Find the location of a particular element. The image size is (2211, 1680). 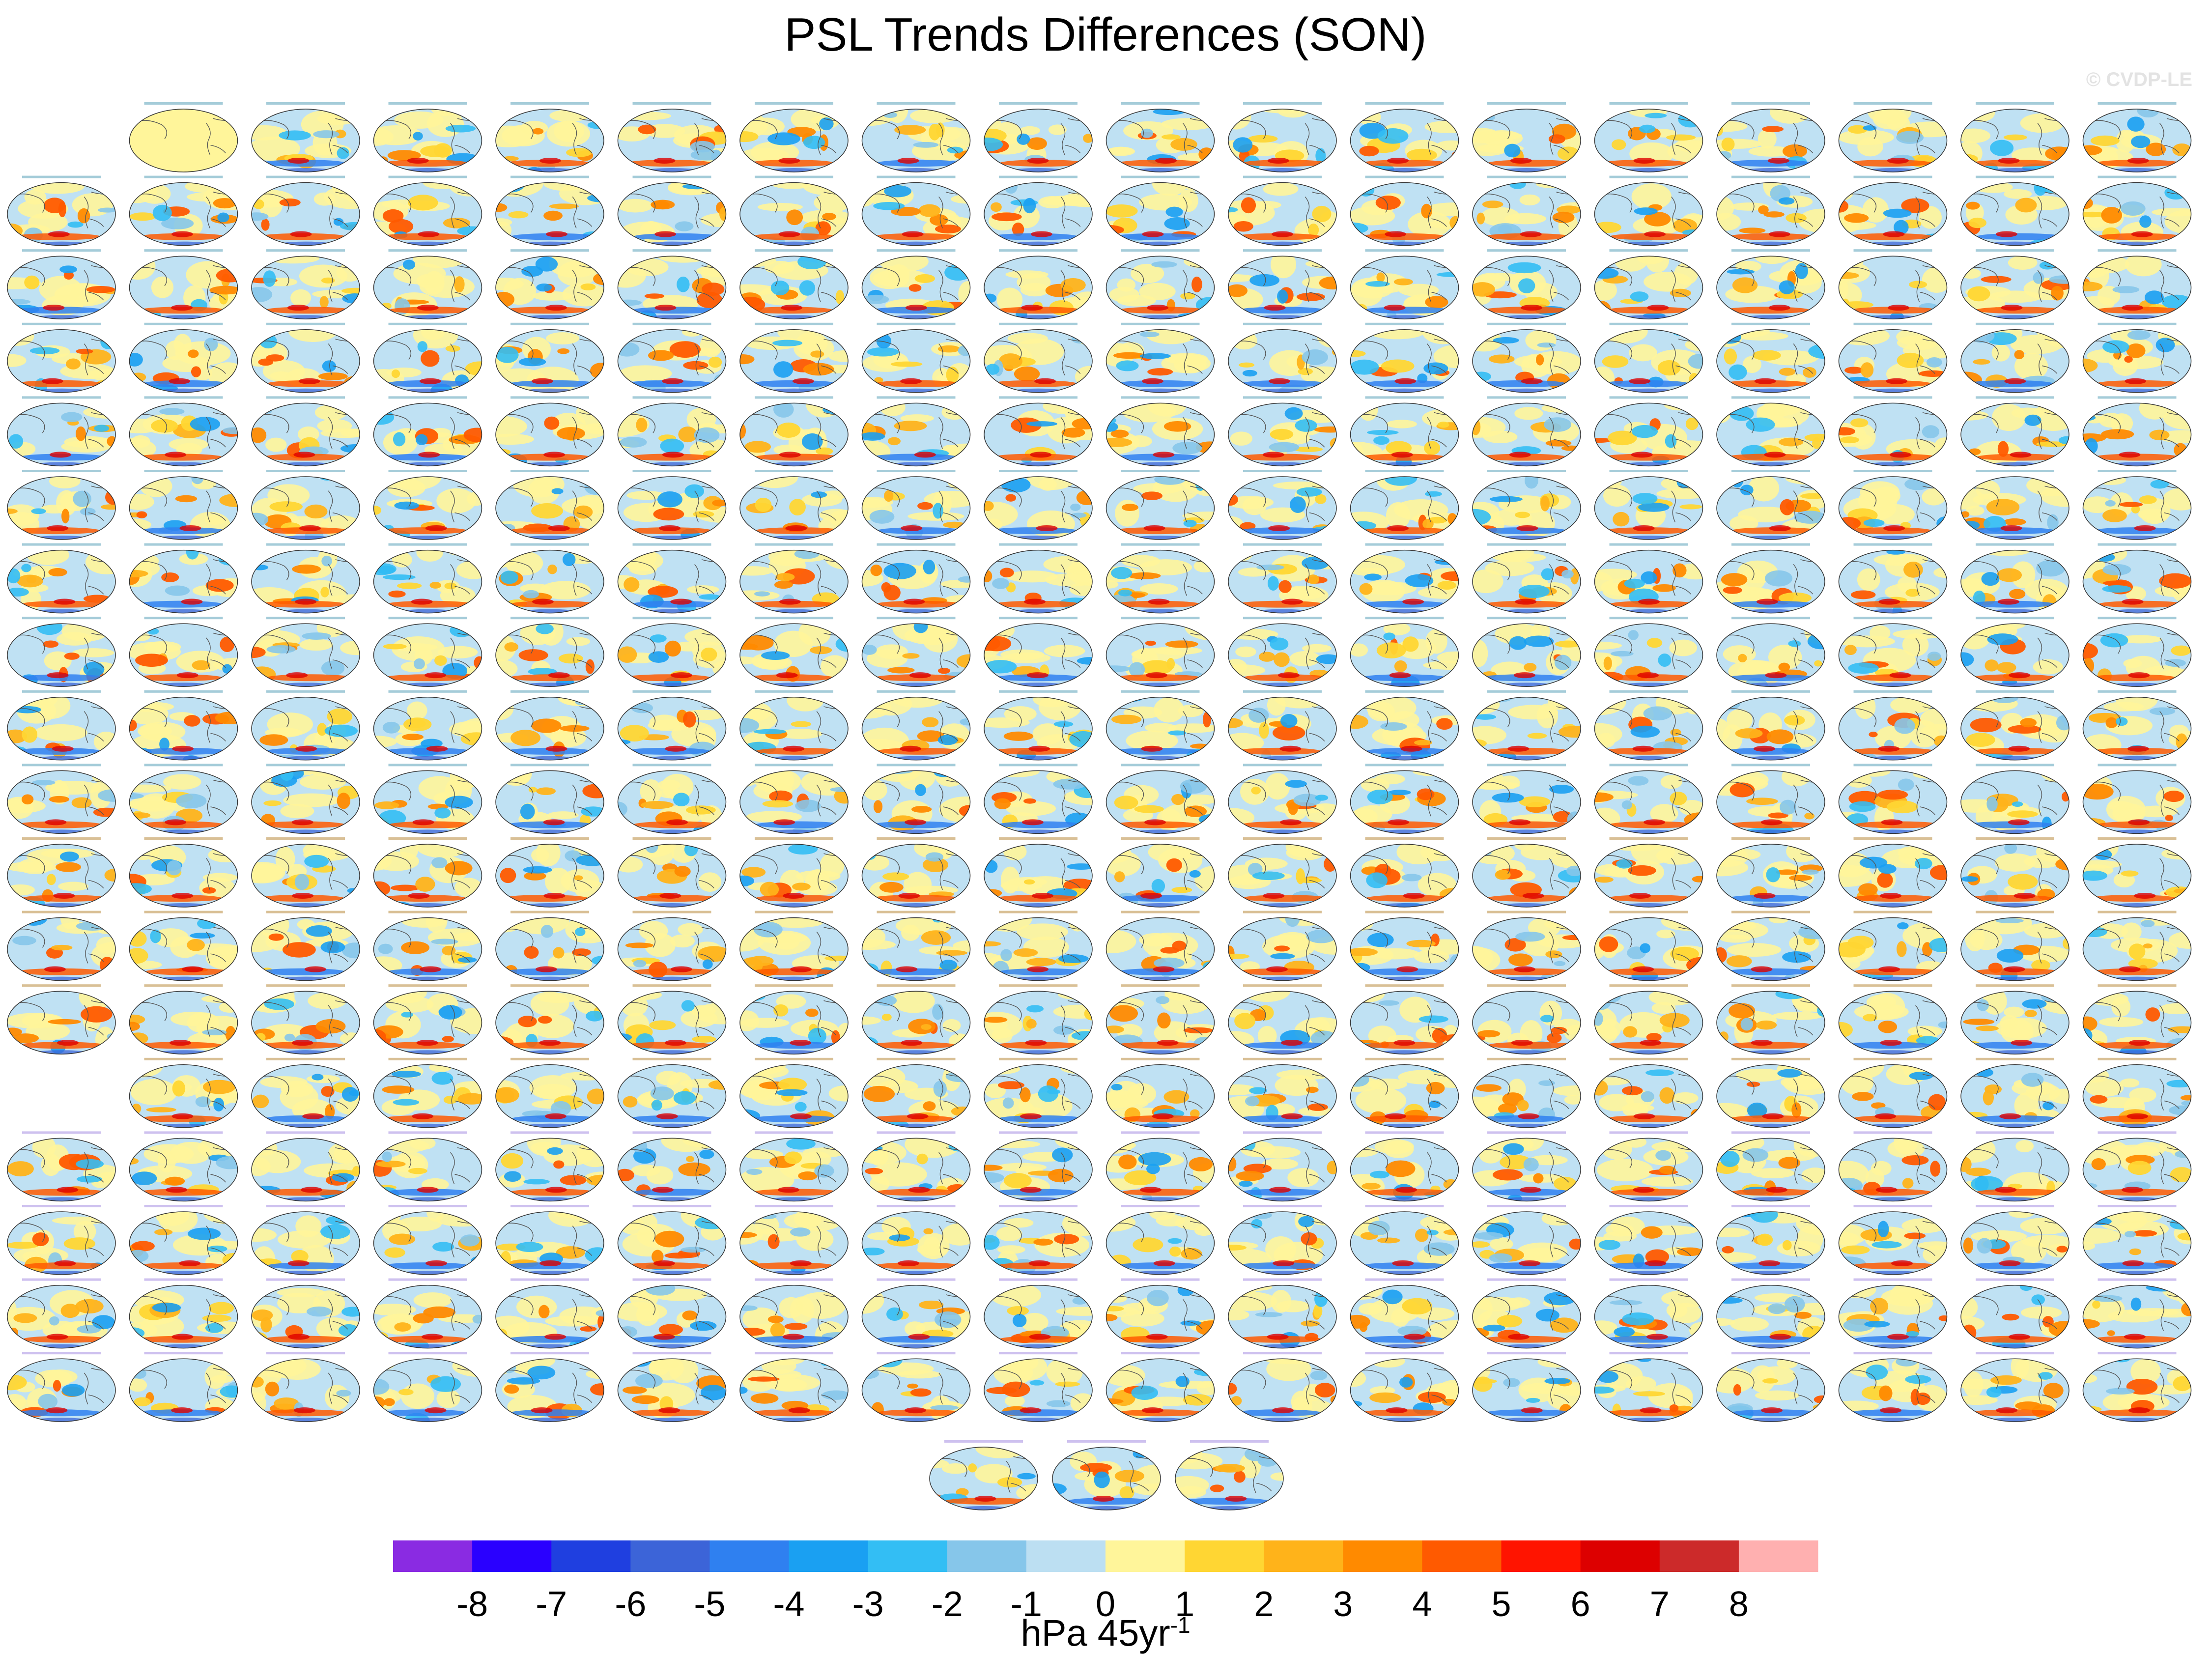

colorbar-tick-label: -1 is located at coordinates (1026, 1604).